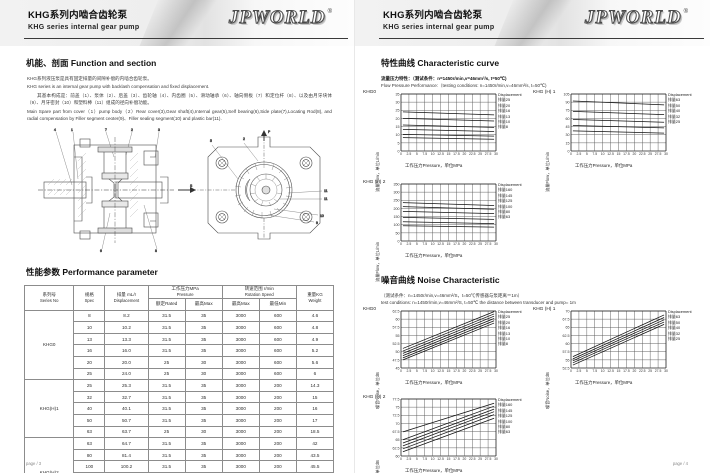 The width and height of the screenshot is (710, 473). Describe the element at coordinates (89, 298) in the screenshot. I see `th-type: 规格 Spec` at that location.